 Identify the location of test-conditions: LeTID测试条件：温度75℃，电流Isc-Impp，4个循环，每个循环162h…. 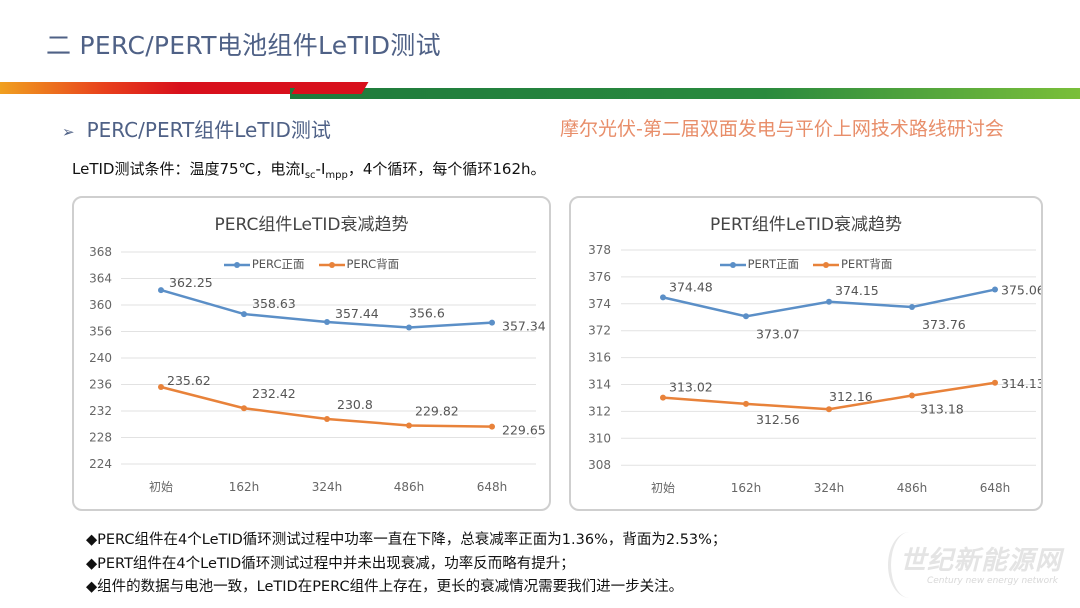
(309, 169).